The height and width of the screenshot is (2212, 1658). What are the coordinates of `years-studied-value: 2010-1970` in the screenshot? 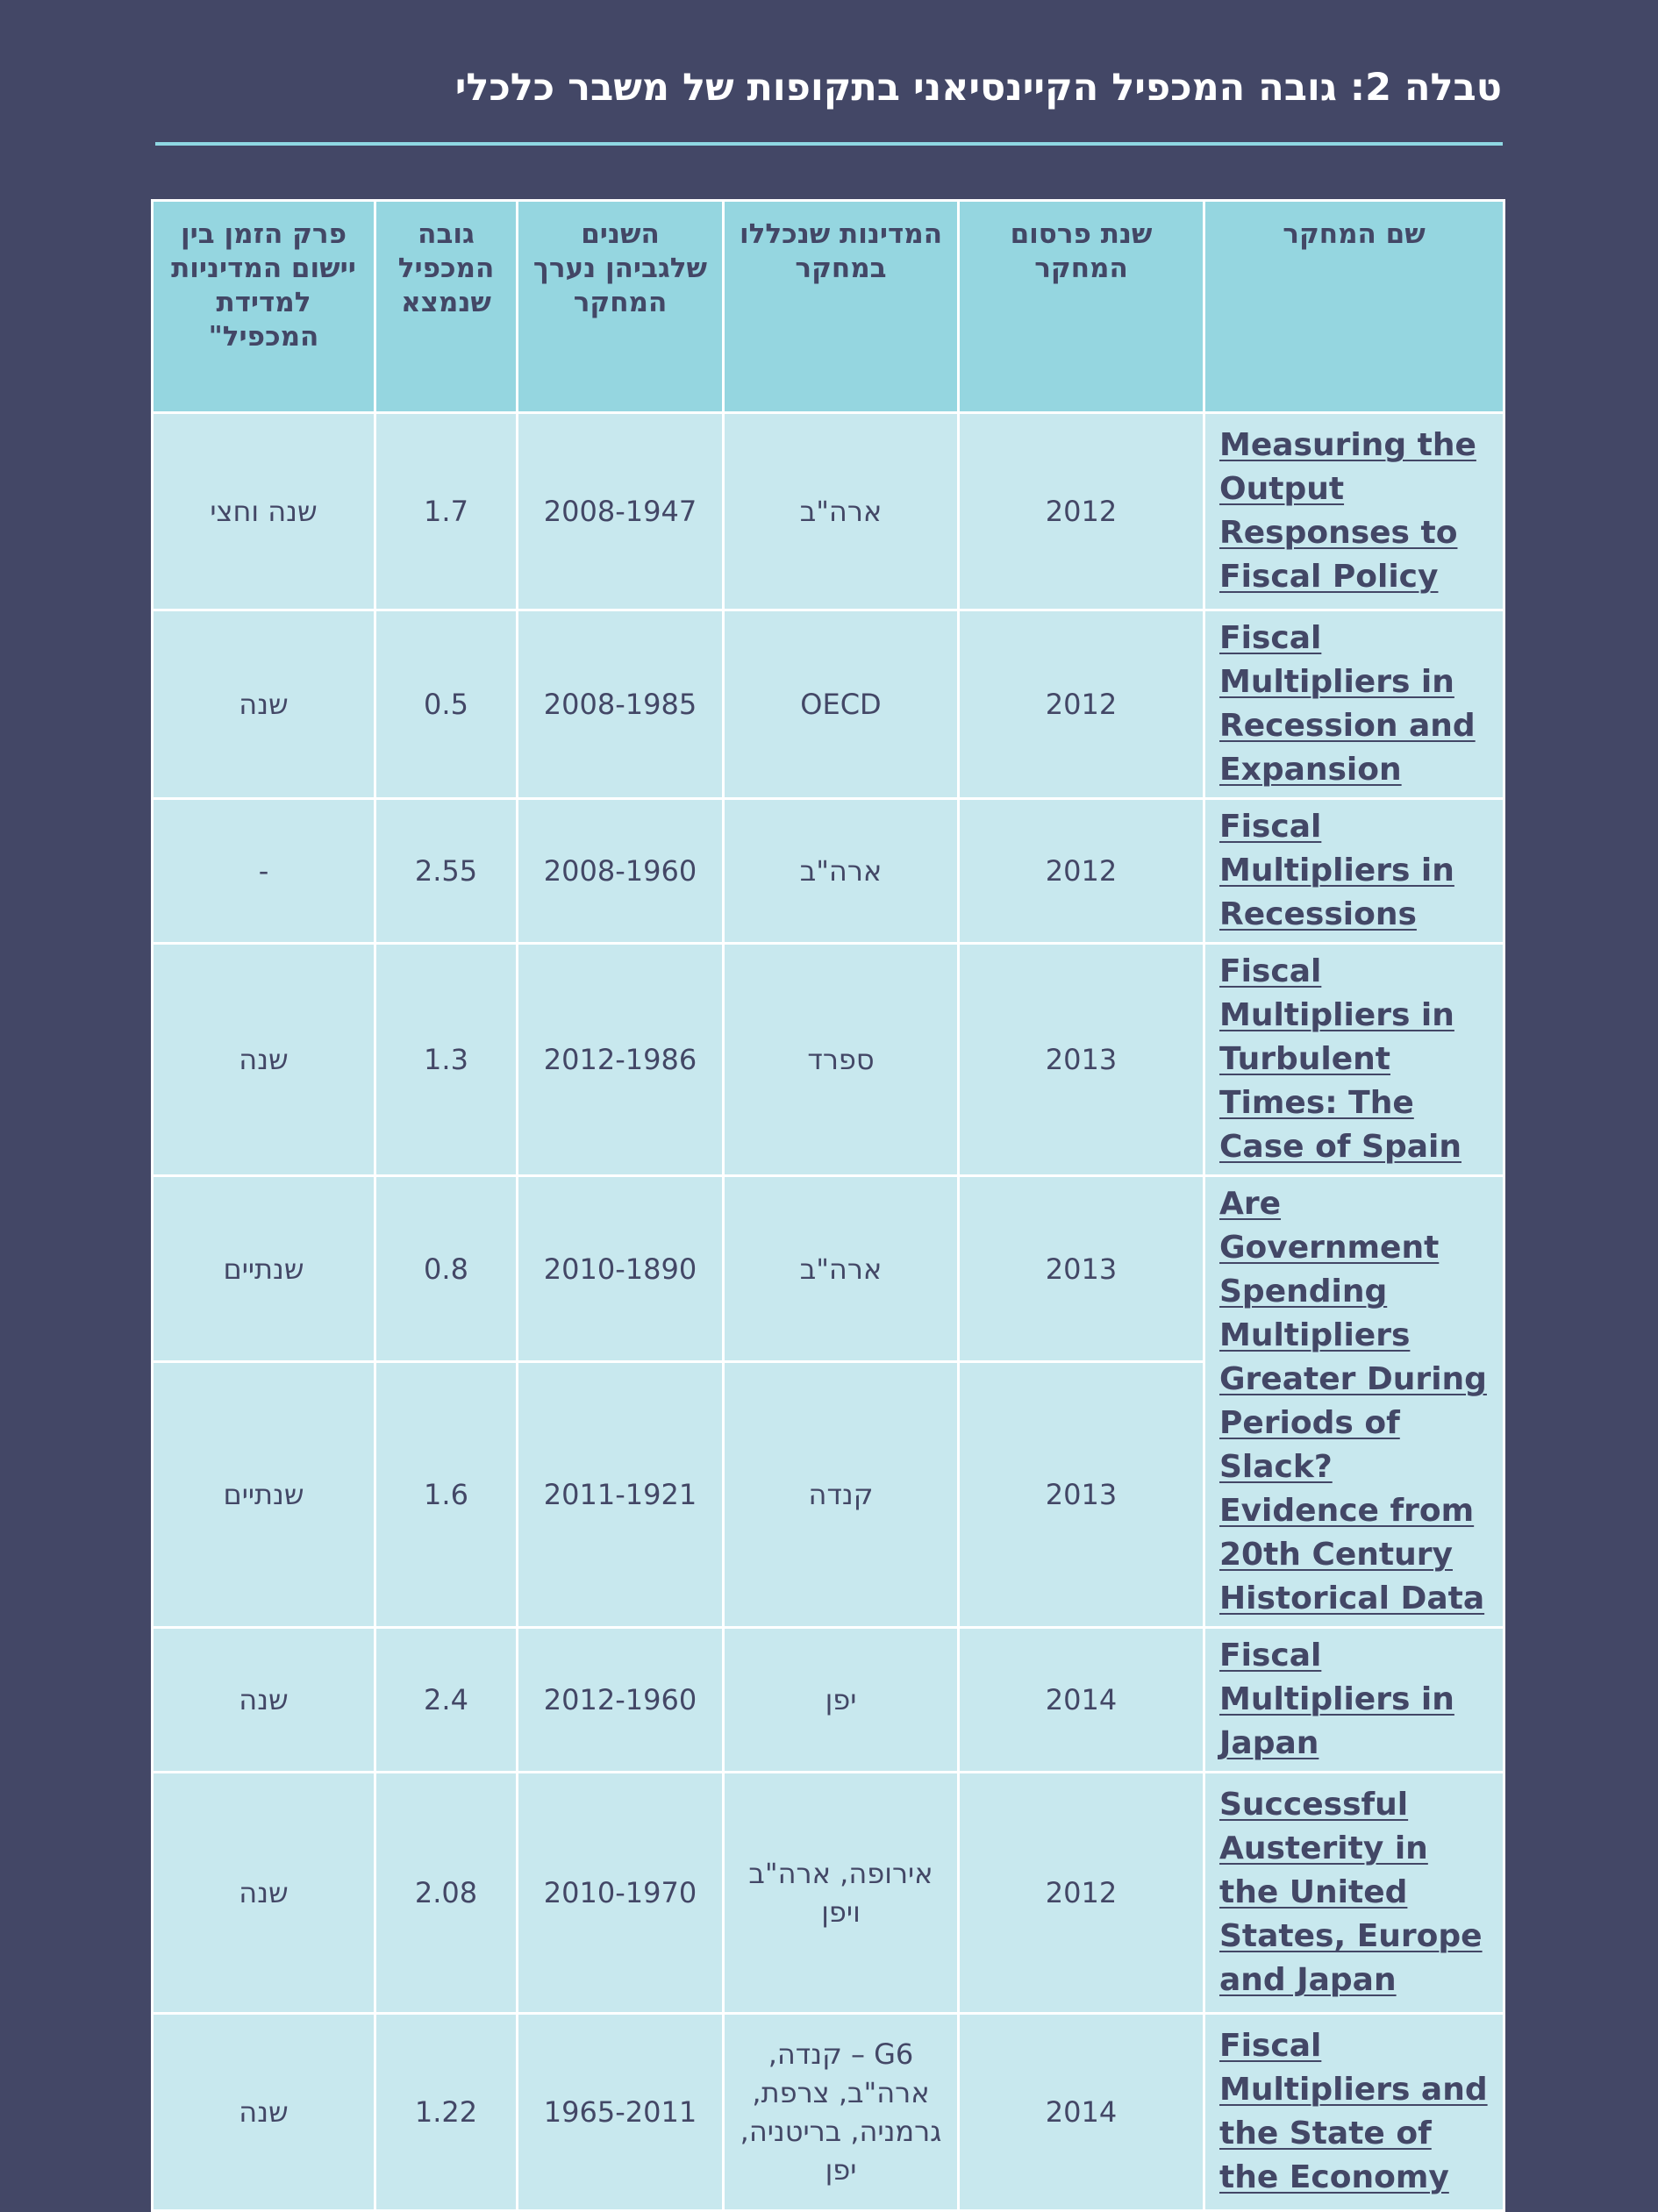 It's located at (620, 1892).